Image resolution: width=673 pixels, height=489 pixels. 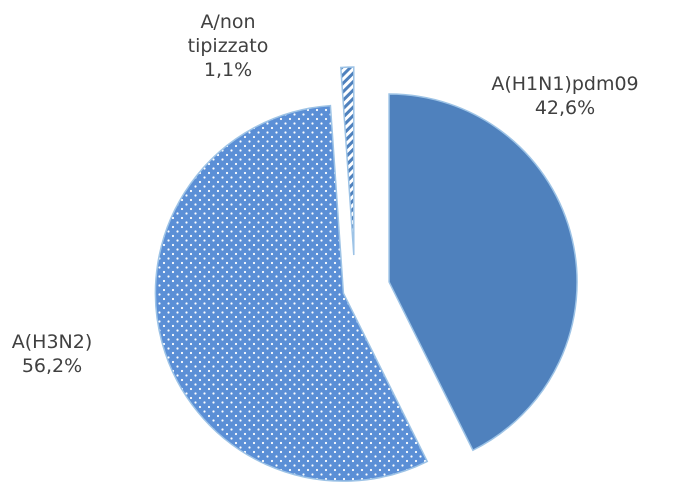 I want to click on label-text: A(H1N1)pdm09, so click(x=565, y=84).